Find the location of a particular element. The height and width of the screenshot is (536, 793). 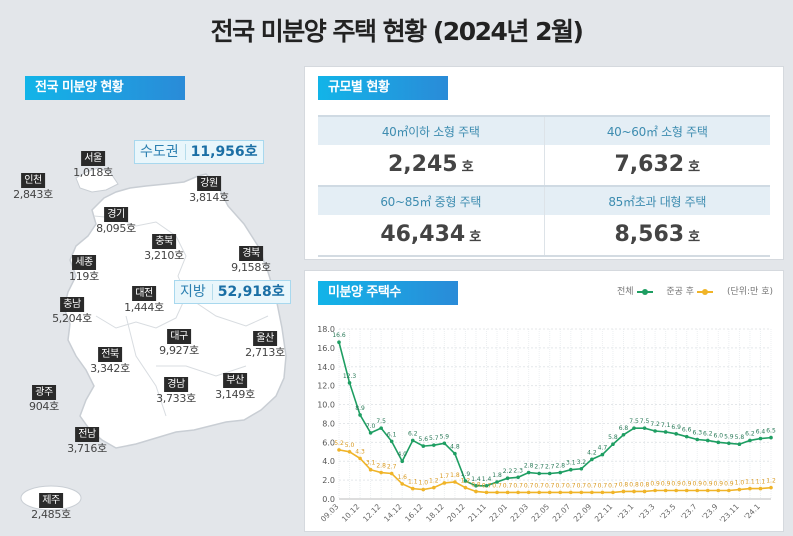

region-daegu: 대구 9,927호 is located at coordinates (179, 343).